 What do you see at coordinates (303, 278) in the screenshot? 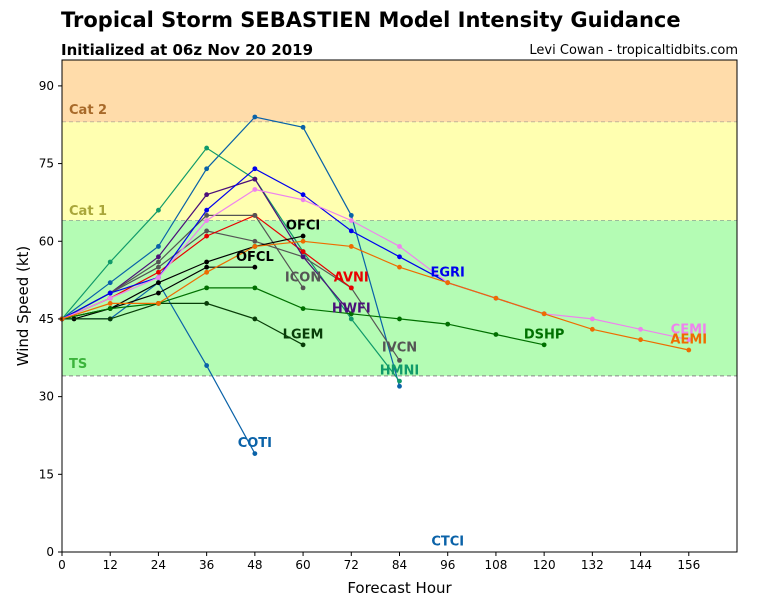
I see `series-label-icon: ICON` at bounding box center [303, 278].